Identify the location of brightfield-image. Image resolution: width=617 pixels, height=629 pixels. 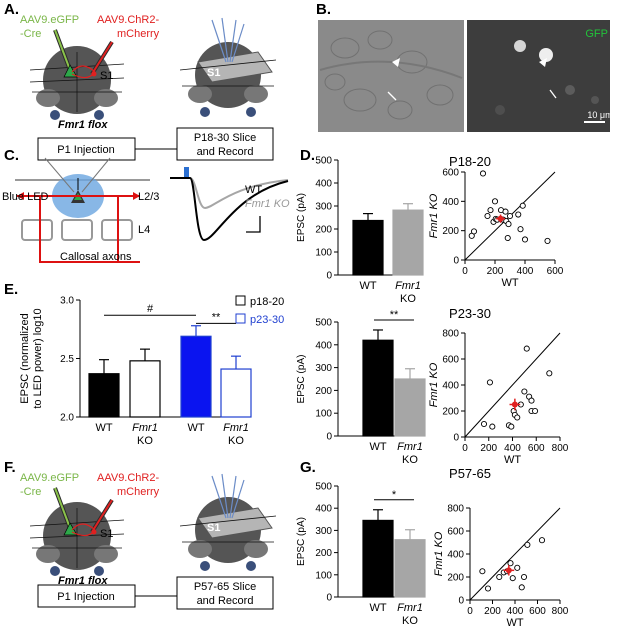
(391, 76).